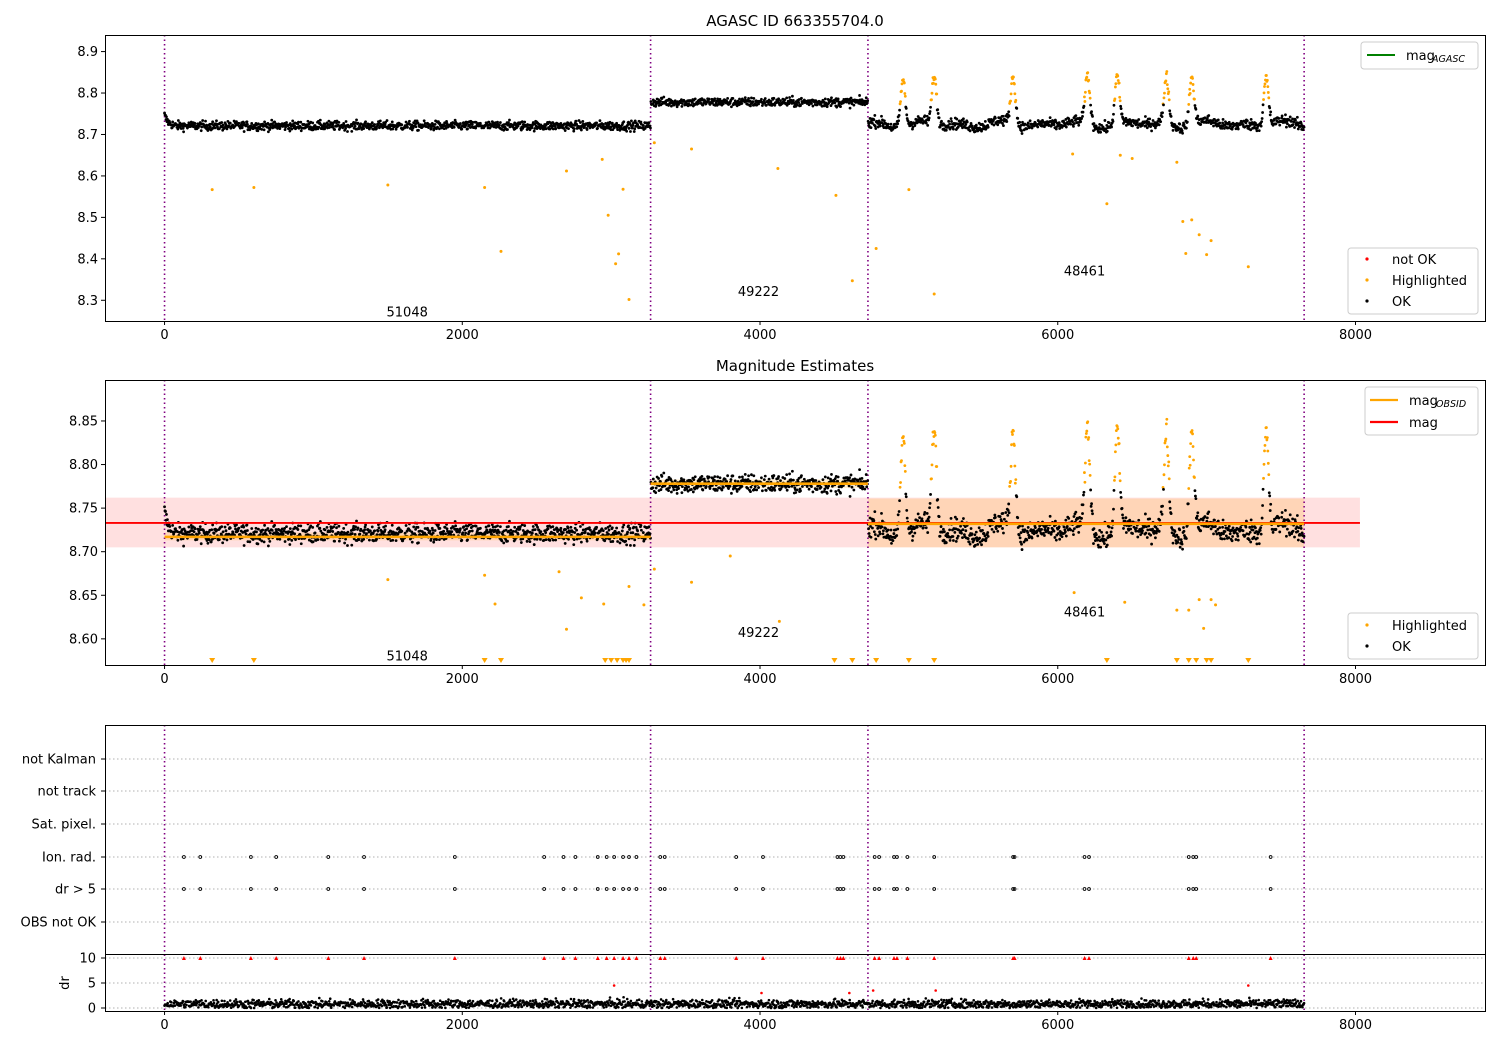  Describe the element at coordinates (611, 660) in the screenshot. I see `offscale-highlighted-marker` at that location.